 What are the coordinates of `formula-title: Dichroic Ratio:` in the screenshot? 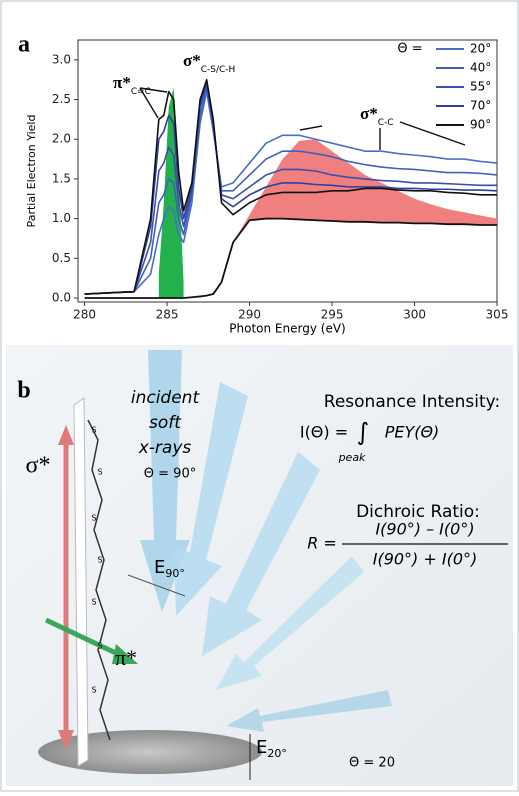 It's located at (418, 512).